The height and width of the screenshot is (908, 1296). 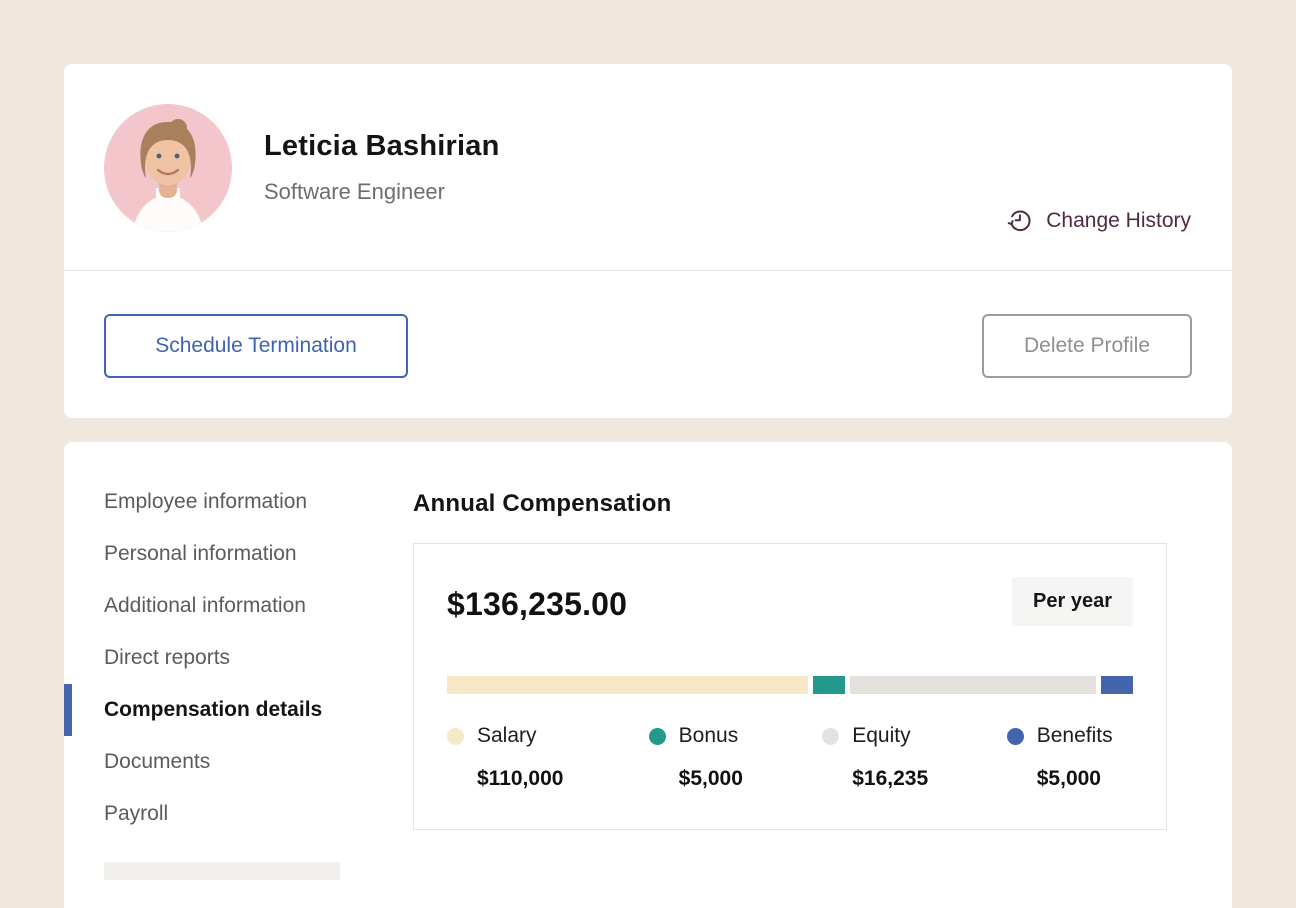 I want to click on total-compensation-amount: $136,235.00, so click(x=537, y=604).